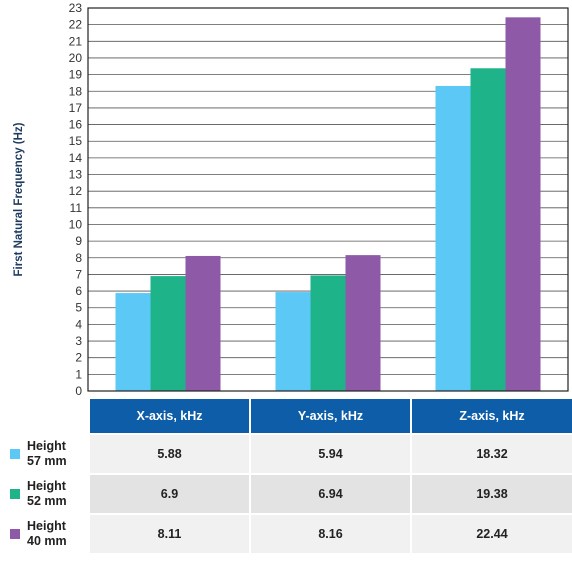 The height and width of the screenshot is (562, 572). Describe the element at coordinates (168, 416) in the screenshot. I see `column-header-x-axis: X-axis, kHz` at that location.